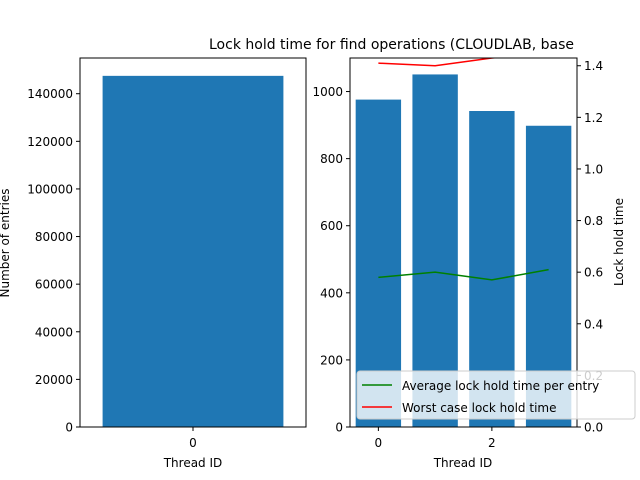  I want to click on right-y2-tick-label: 0.6, so click(593, 273).